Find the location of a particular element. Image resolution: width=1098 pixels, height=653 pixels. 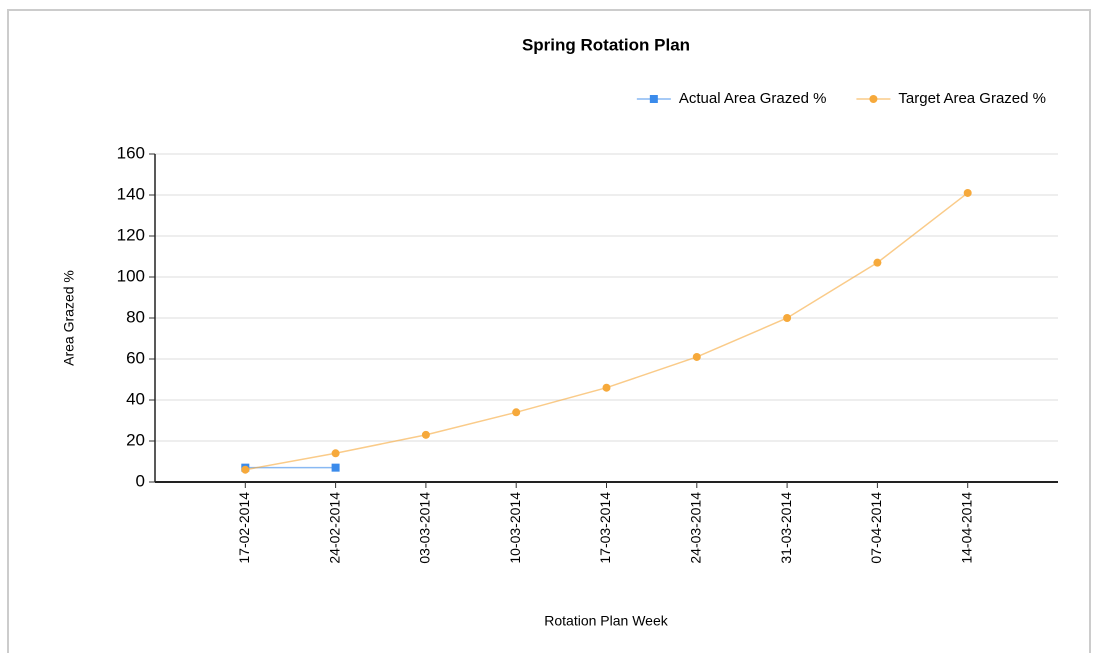

y-tick-label: 20 is located at coordinates (135, 439).